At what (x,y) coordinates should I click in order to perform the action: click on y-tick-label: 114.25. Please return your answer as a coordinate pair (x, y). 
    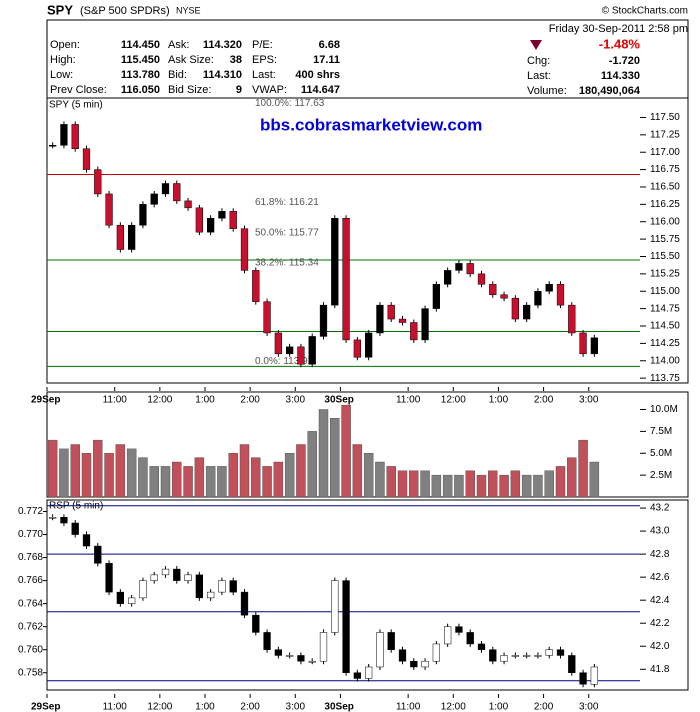
    Looking at the image, I should click on (665, 343).